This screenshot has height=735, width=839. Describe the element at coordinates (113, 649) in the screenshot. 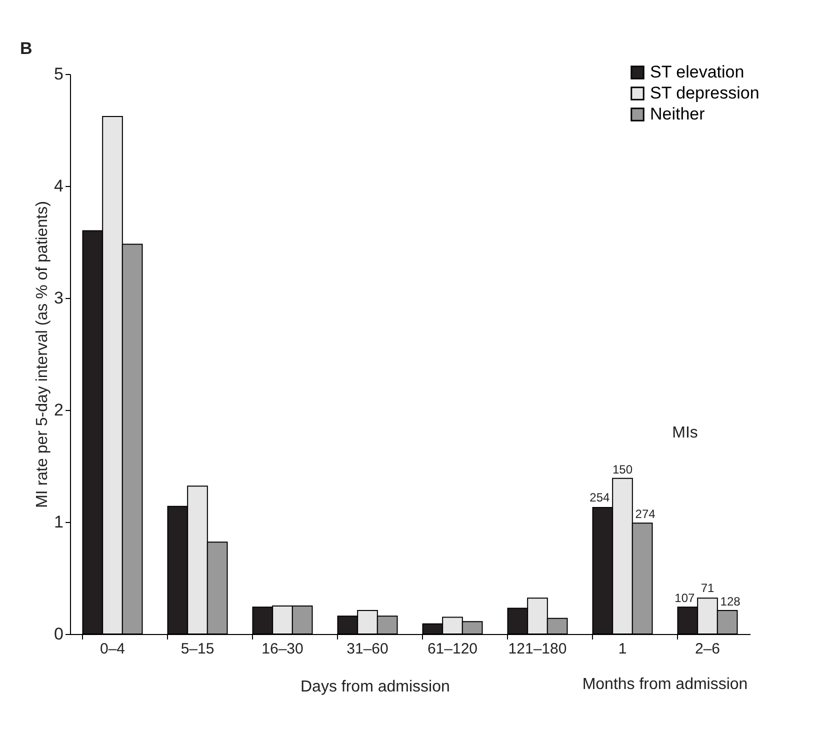

I see `x-tick-label: 0–4` at that location.